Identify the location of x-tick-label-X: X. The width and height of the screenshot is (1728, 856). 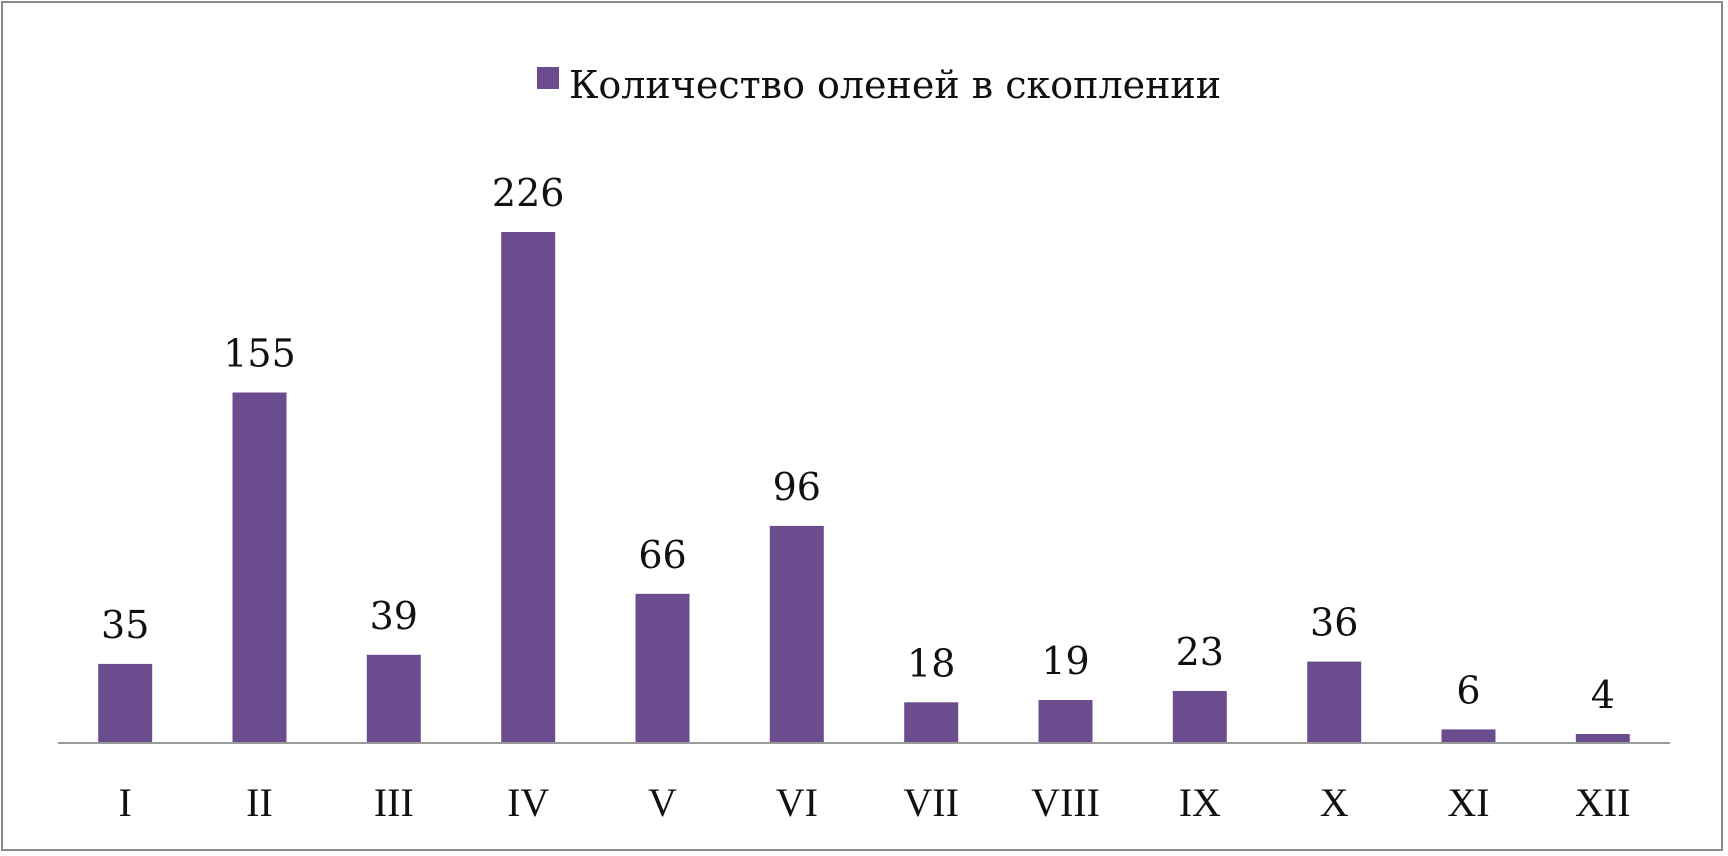
(1334, 802).